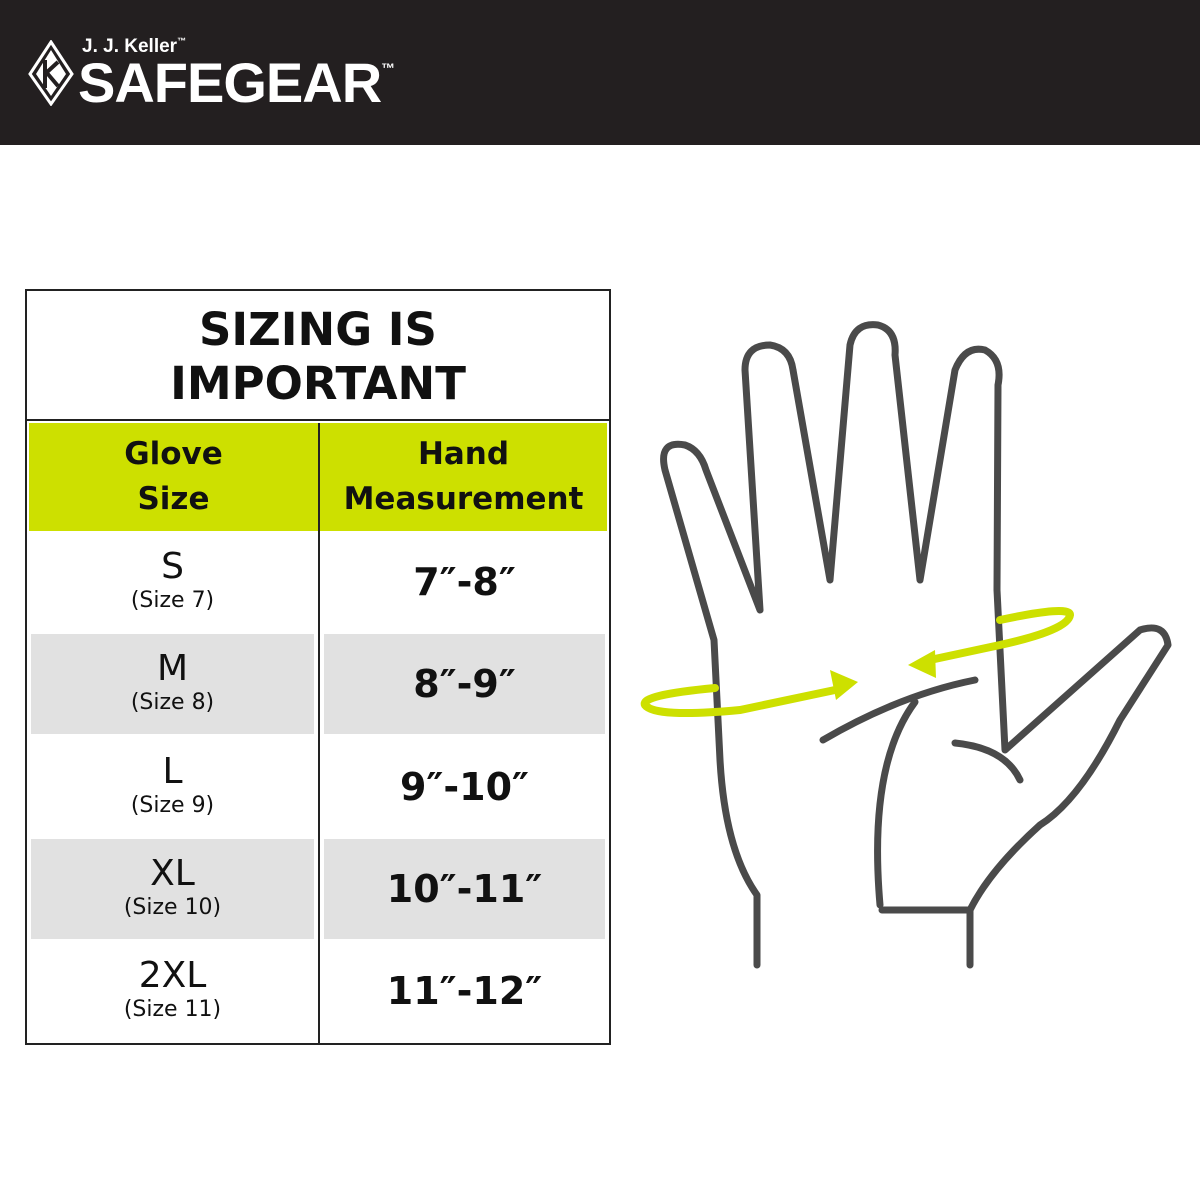 The image size is (1200, 1200). What do you see at coordinates (236, 82) in the screenshot?
I see `brand-name: SAFEGEAR™` at bounding box center [236, 82].